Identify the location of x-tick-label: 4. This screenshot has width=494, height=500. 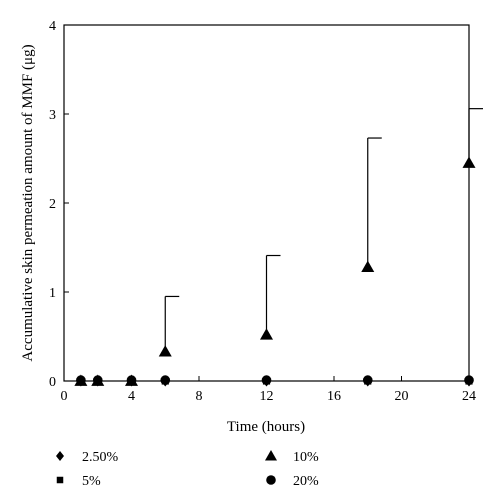
(131, 396).